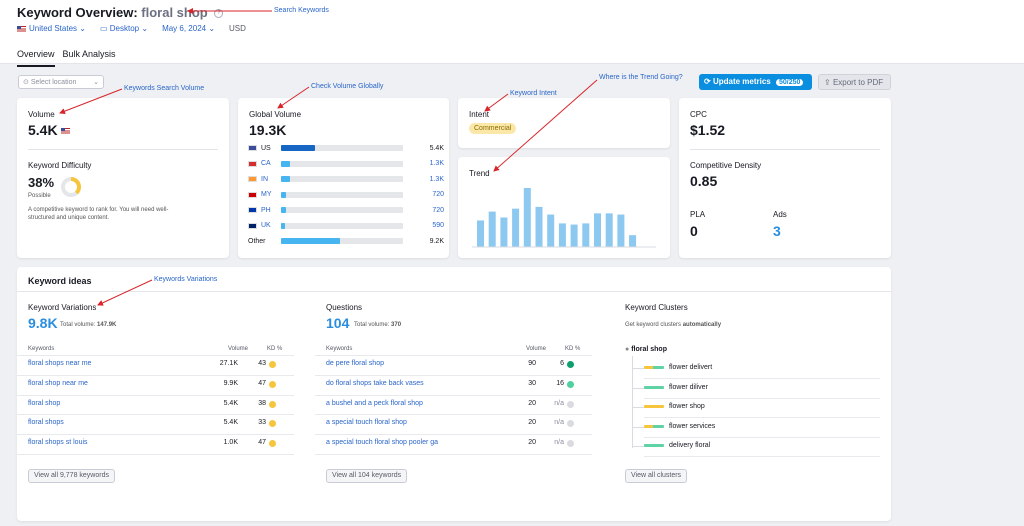  I want to click on cluster-item: delivery floral, so click(677, 445).